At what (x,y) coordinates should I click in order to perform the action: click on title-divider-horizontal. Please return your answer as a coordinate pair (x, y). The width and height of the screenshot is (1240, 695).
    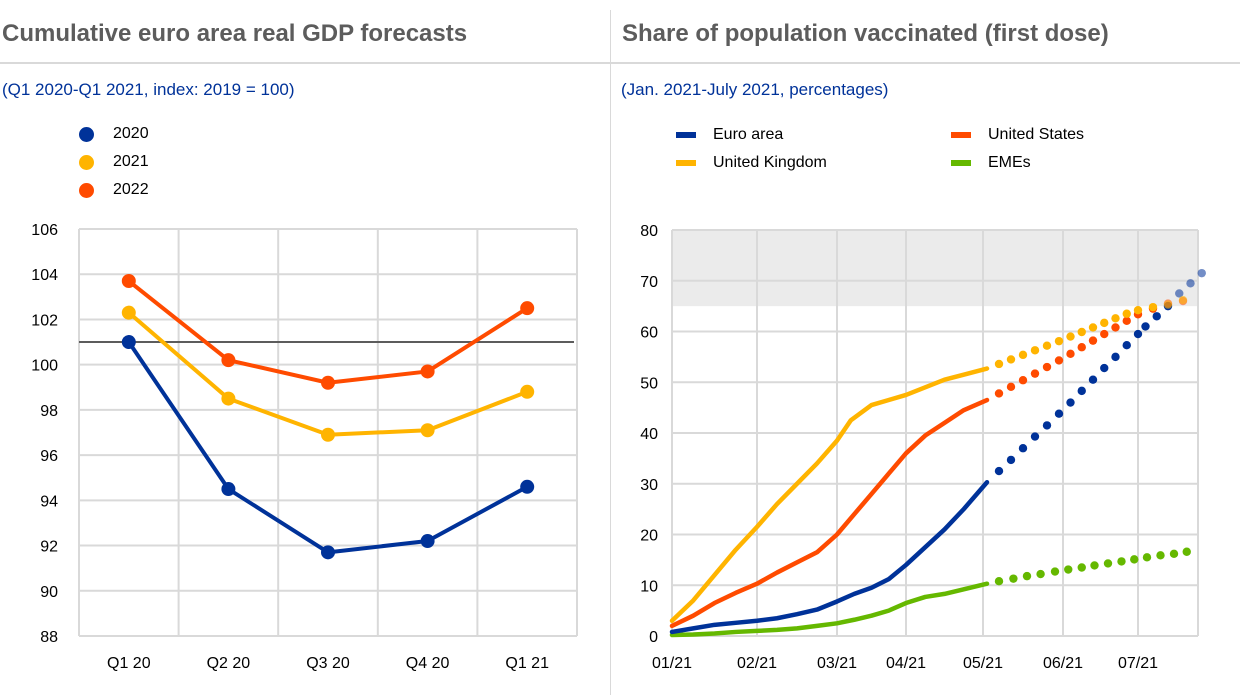
    Looking at the image, I should click on (620, 63).